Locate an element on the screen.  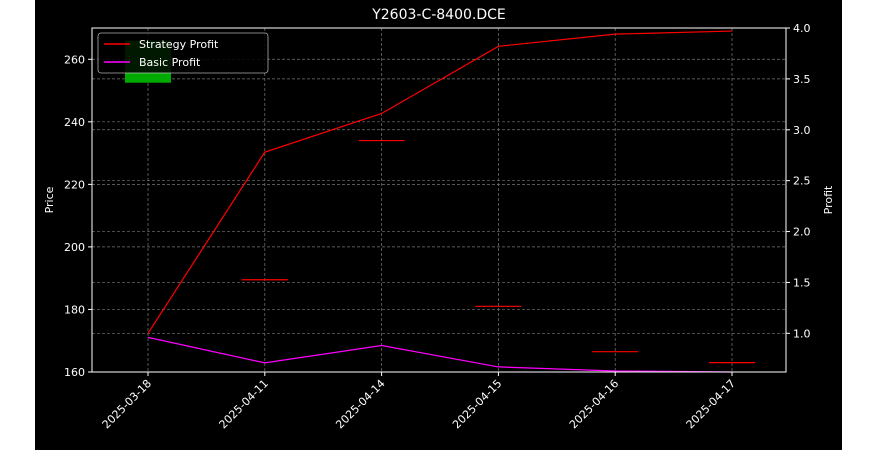
y-tick-label-right: 4.0 is located at coordinates (802, 28).